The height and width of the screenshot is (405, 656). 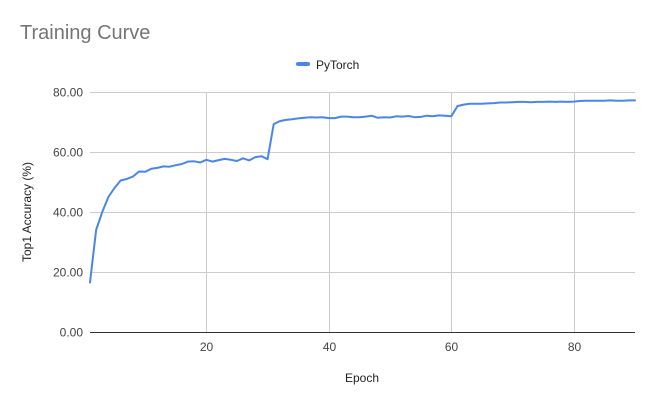 I want to click on x-tick-label: 20, so click(x=207, y=347).